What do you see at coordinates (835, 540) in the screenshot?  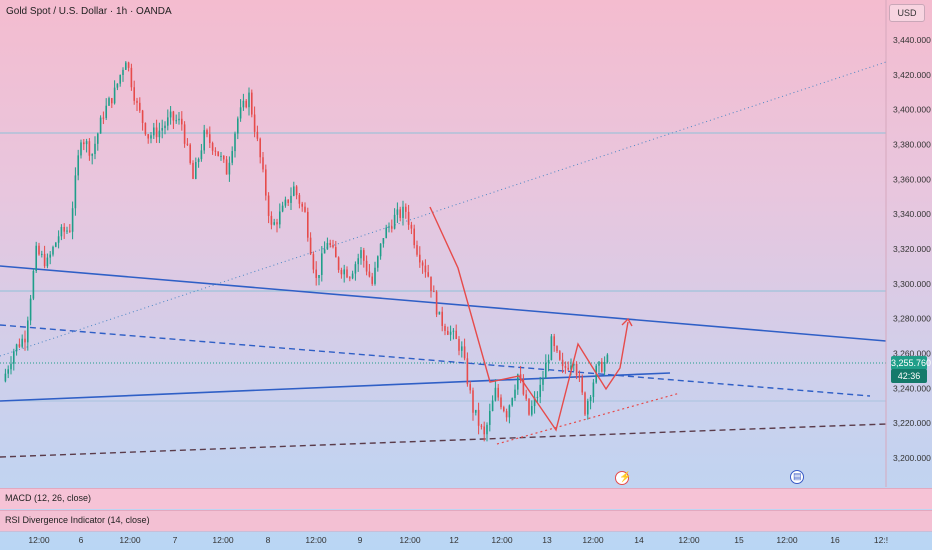 I see `x-tick-label: 16` at bounding box center [835, 540].